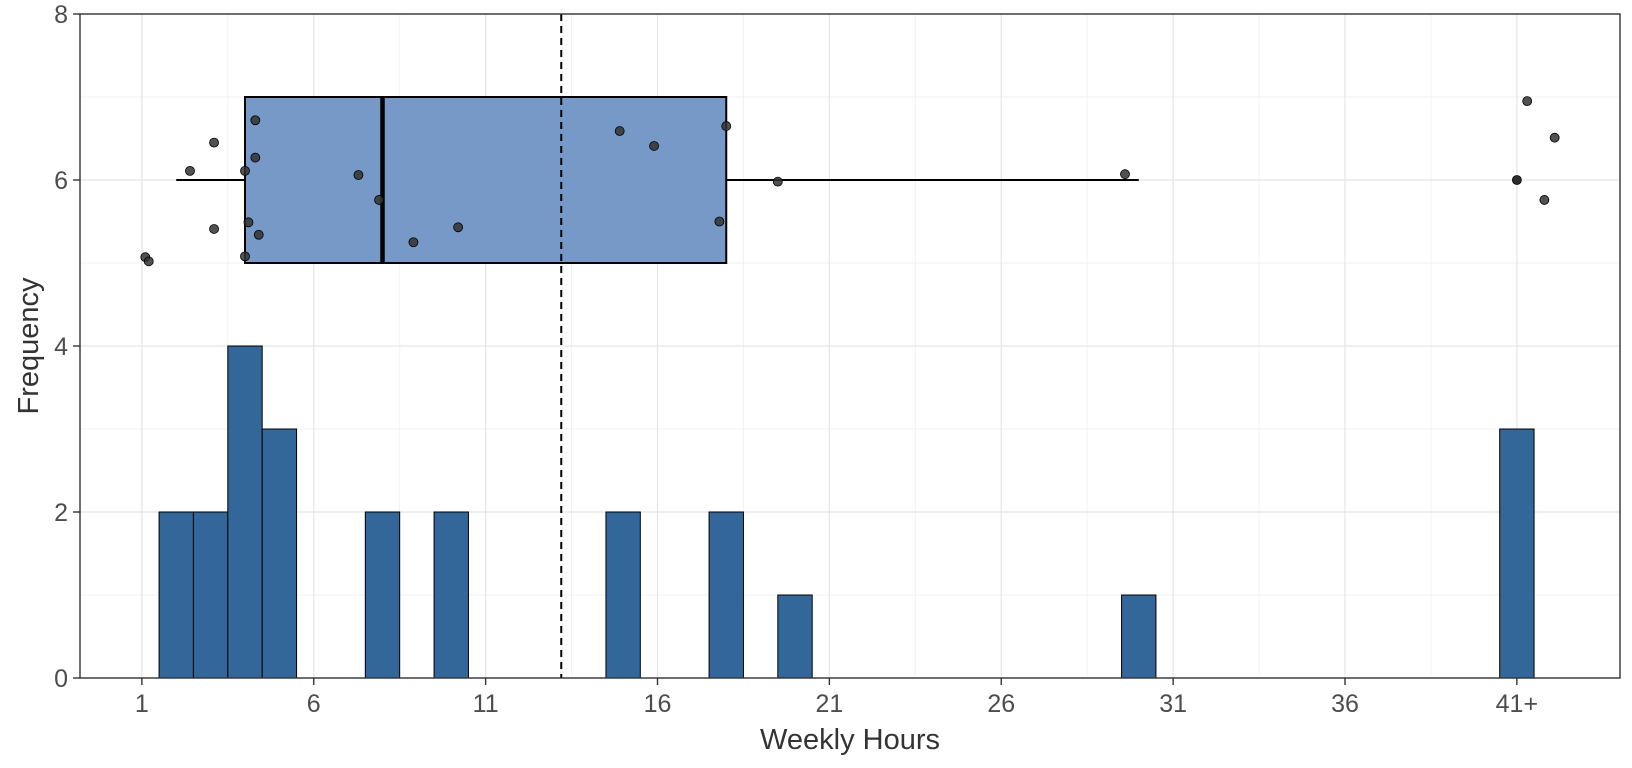 The image size is (1632, 768). What do you see at coordinates (61, 513) in the screenshot?
I see `y-tick-label: 2` at bounding box center [61, 513].